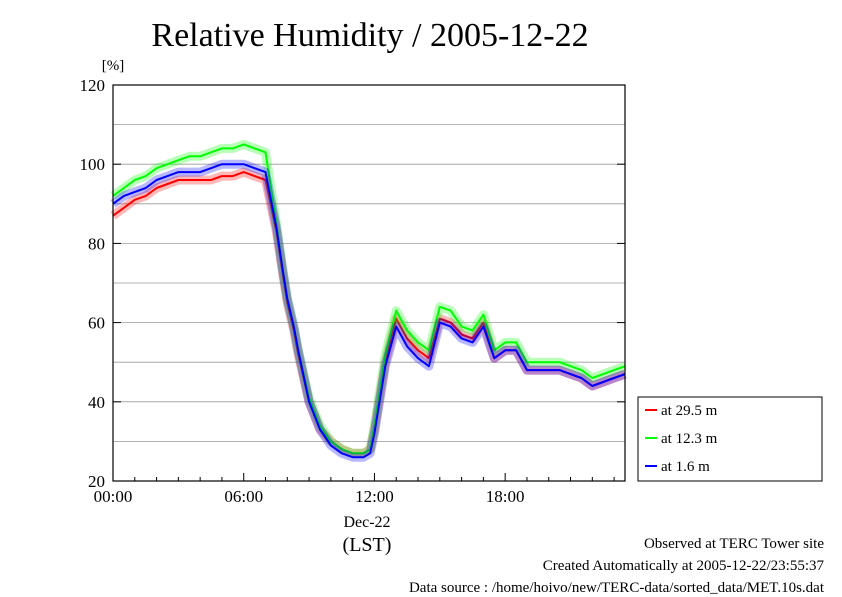 This screenshot has height=597, width=842. What do you see at coordinates (505, 496) in the screenshot?
I see `x-tick-label: 18:00` at bounding box center [505, 496].